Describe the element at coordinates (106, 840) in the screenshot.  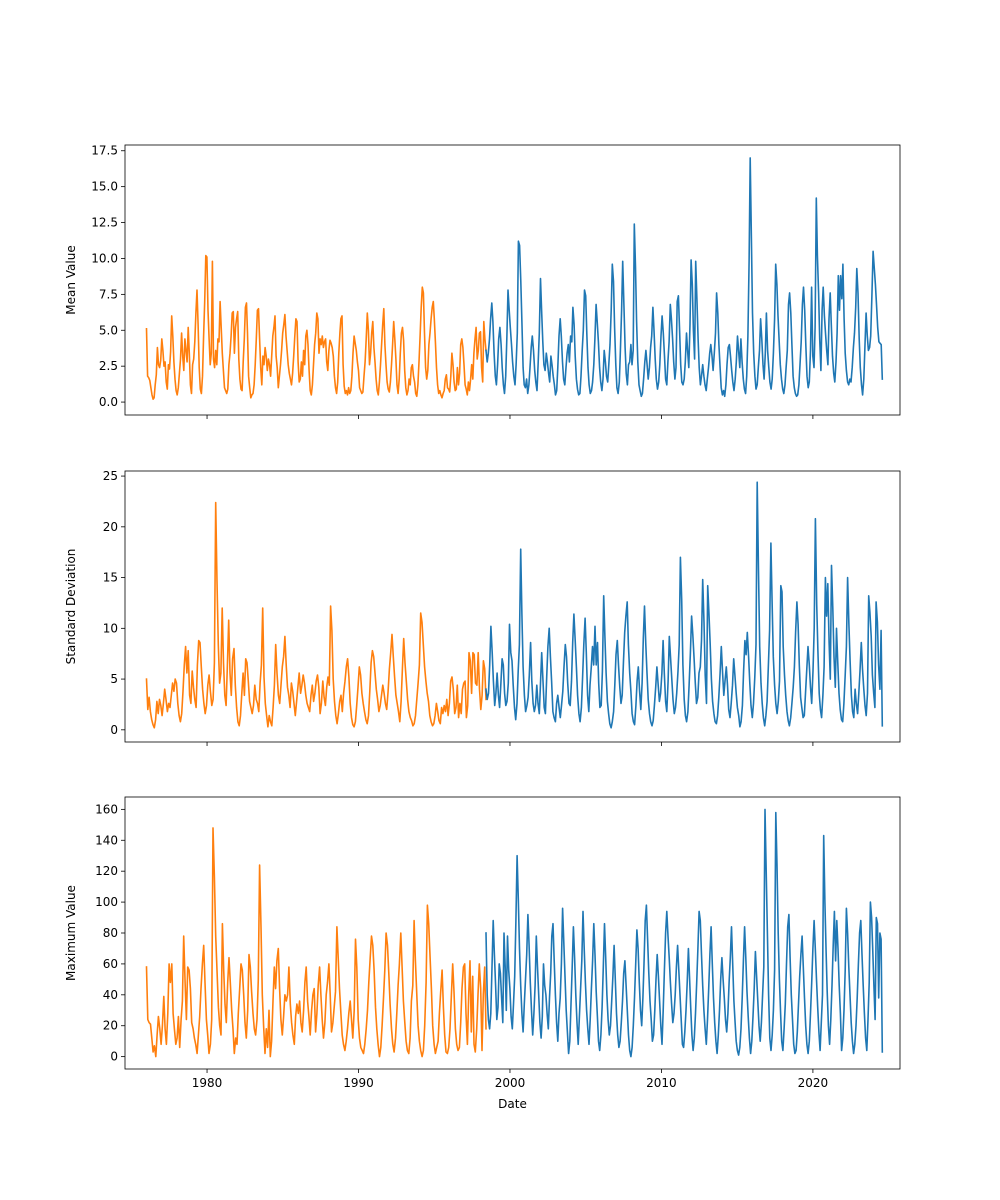
I see `y-tick-label: 140` at that location.